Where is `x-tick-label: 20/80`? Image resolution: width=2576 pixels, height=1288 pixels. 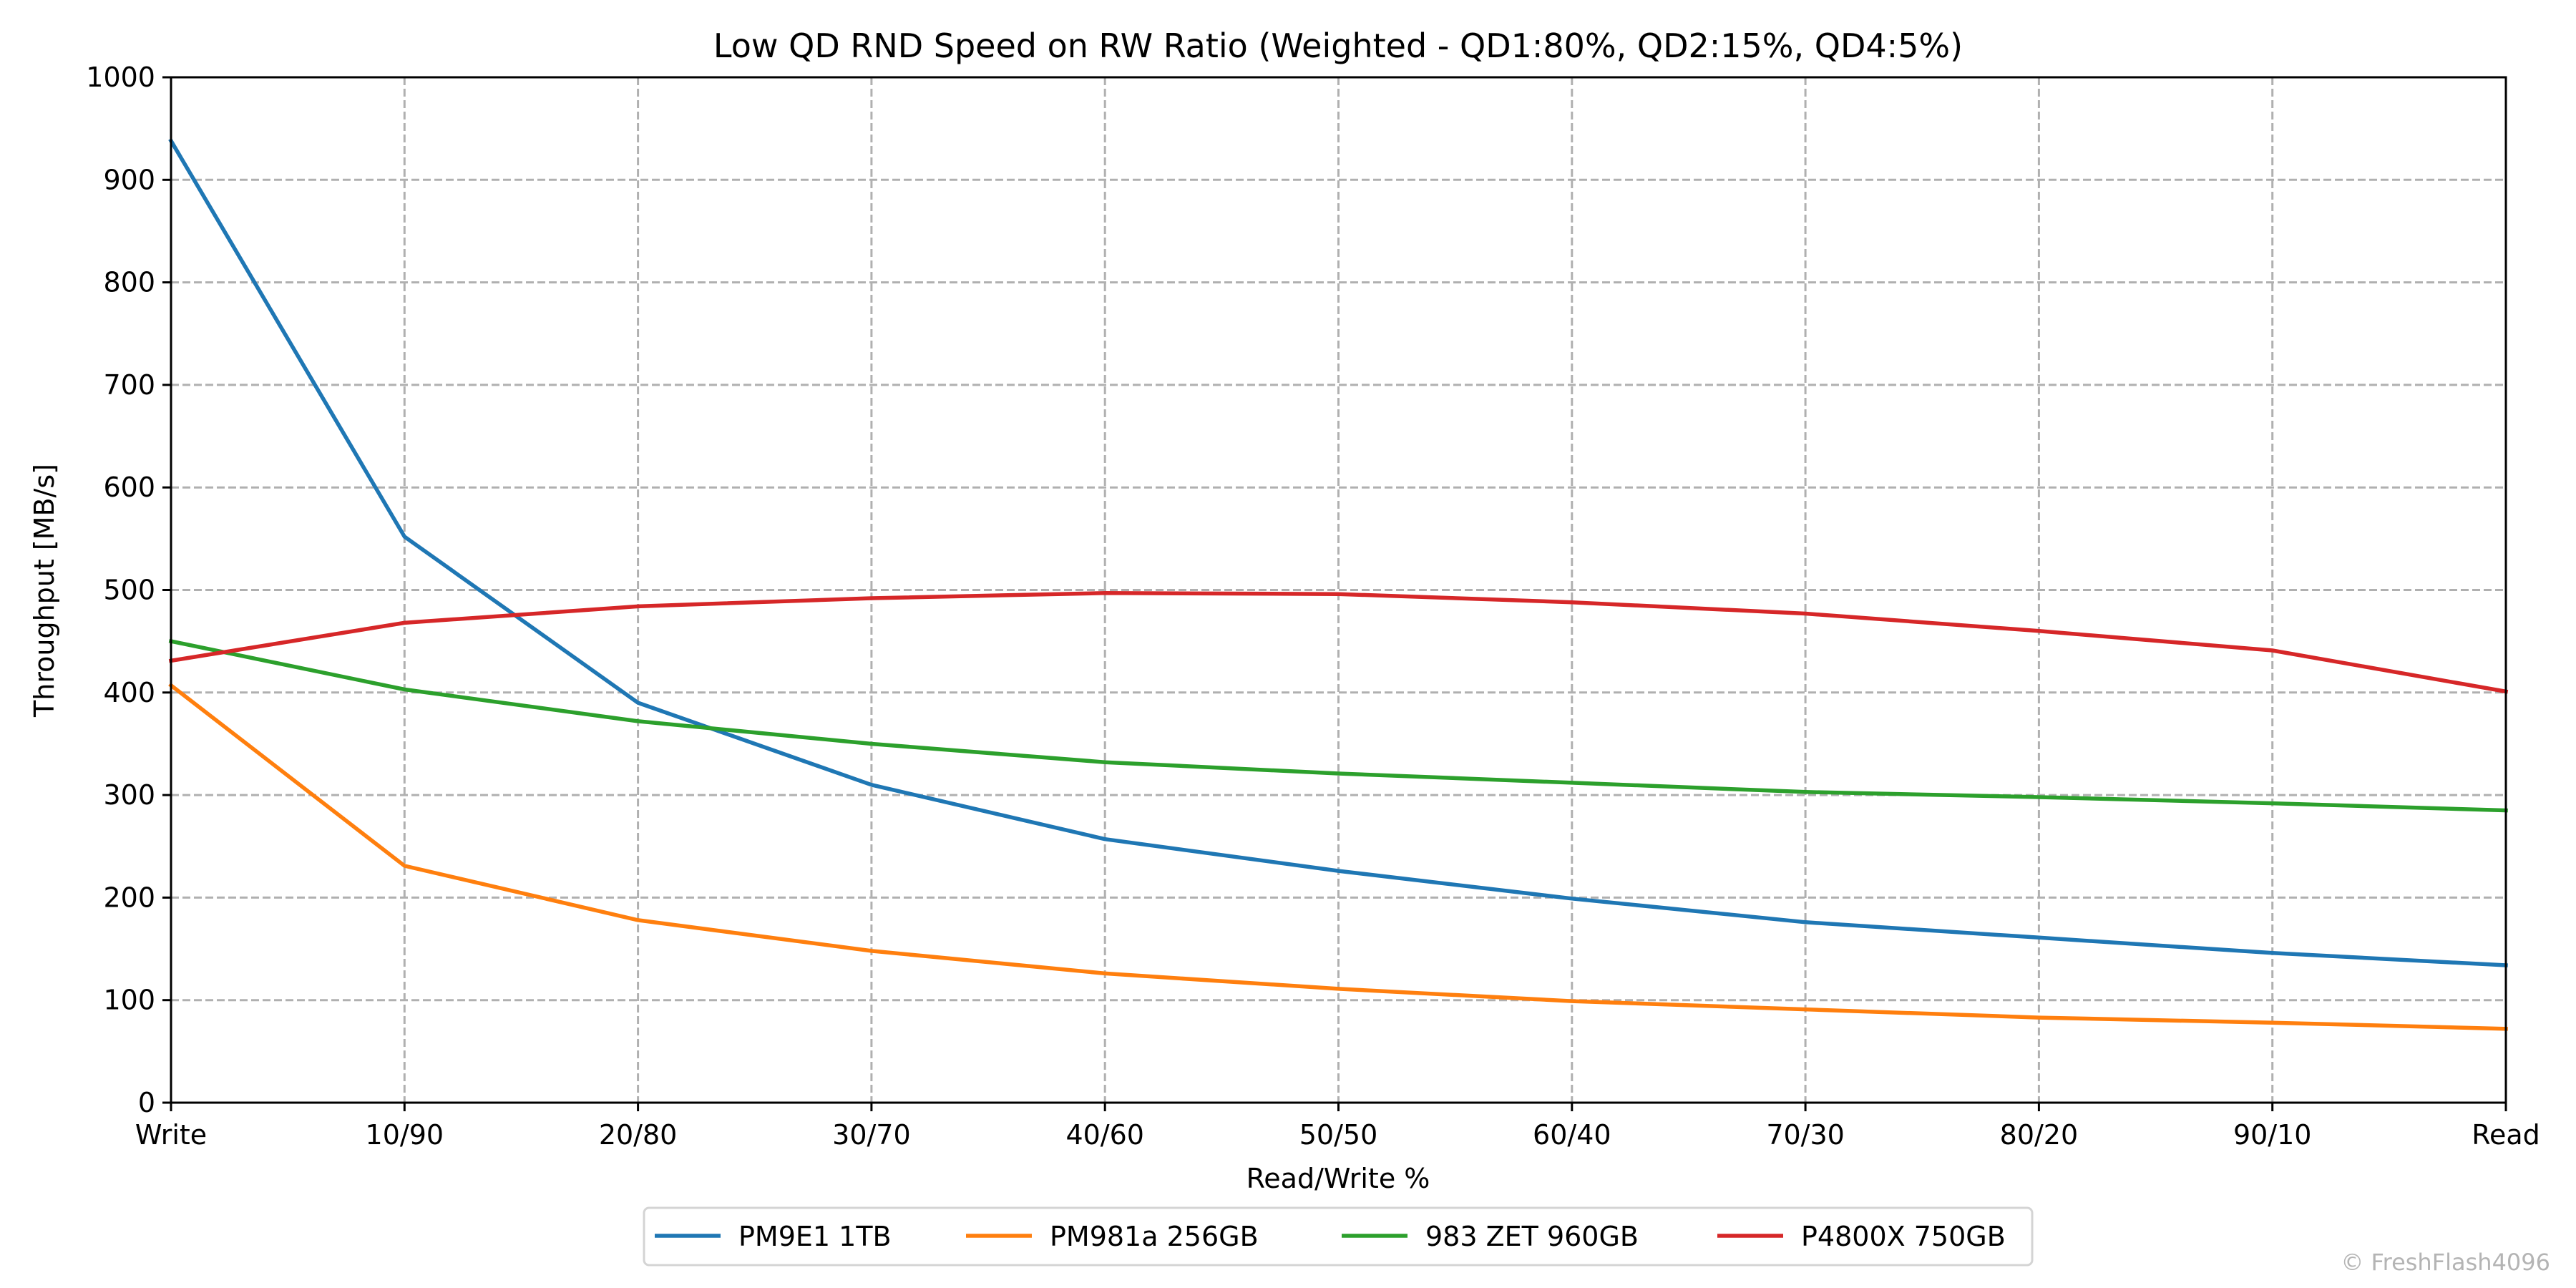
x-tick-label: 20/80 is located at coordinates (638, 1135).